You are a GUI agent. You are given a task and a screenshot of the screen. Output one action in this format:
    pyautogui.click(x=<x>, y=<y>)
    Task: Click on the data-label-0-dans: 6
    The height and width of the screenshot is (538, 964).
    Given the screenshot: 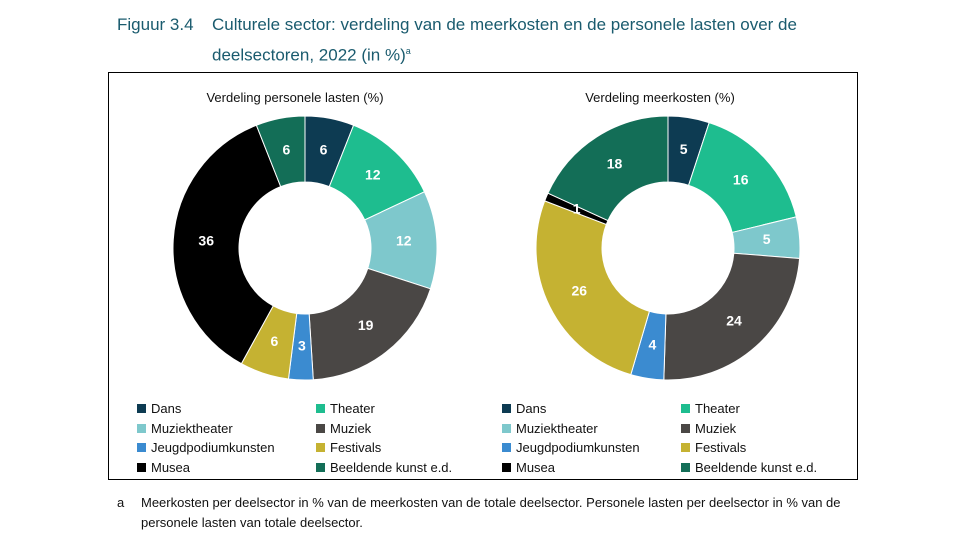 What is the action you would take?
    pyautogui.click(x=324, y=149)
    